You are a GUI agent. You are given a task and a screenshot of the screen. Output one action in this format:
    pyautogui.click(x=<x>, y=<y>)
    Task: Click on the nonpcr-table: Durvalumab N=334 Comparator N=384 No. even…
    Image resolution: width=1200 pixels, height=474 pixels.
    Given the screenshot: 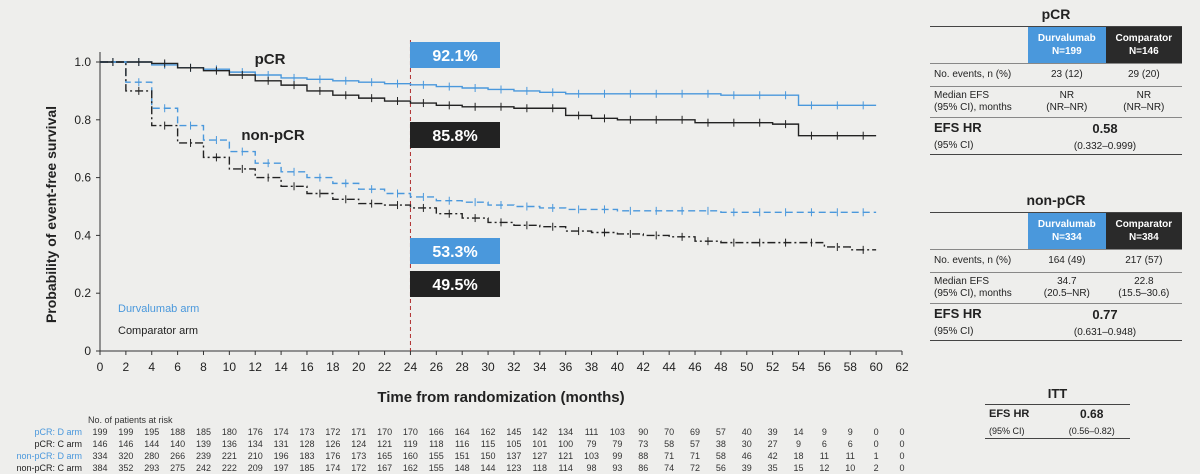 What is the action you would take?
    pyautogui.click(x=1056, y=276)
    